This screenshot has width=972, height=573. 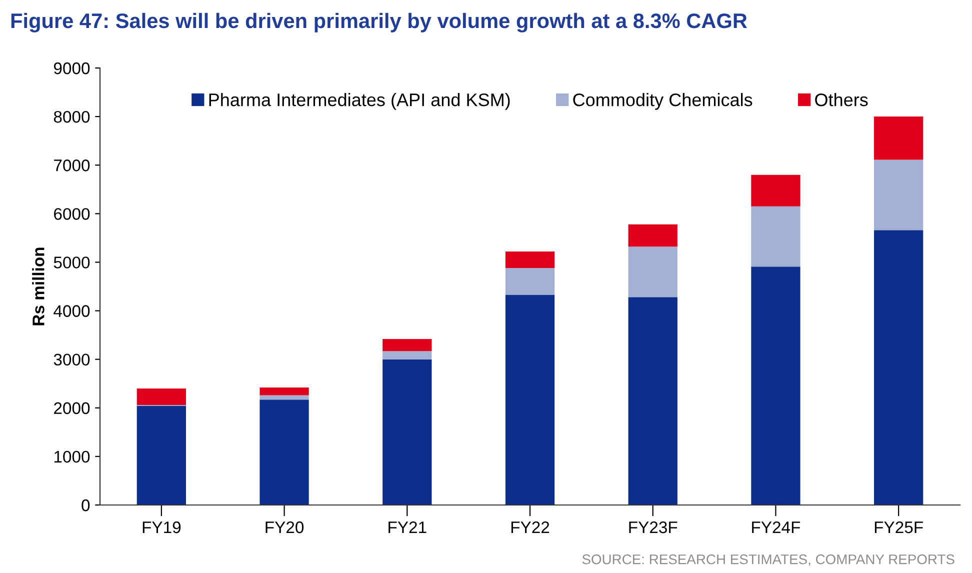 What do you see at coordinates (841, 99) in the screenshot?
I see `legend-label: Others` at bounding box center [841, 99].